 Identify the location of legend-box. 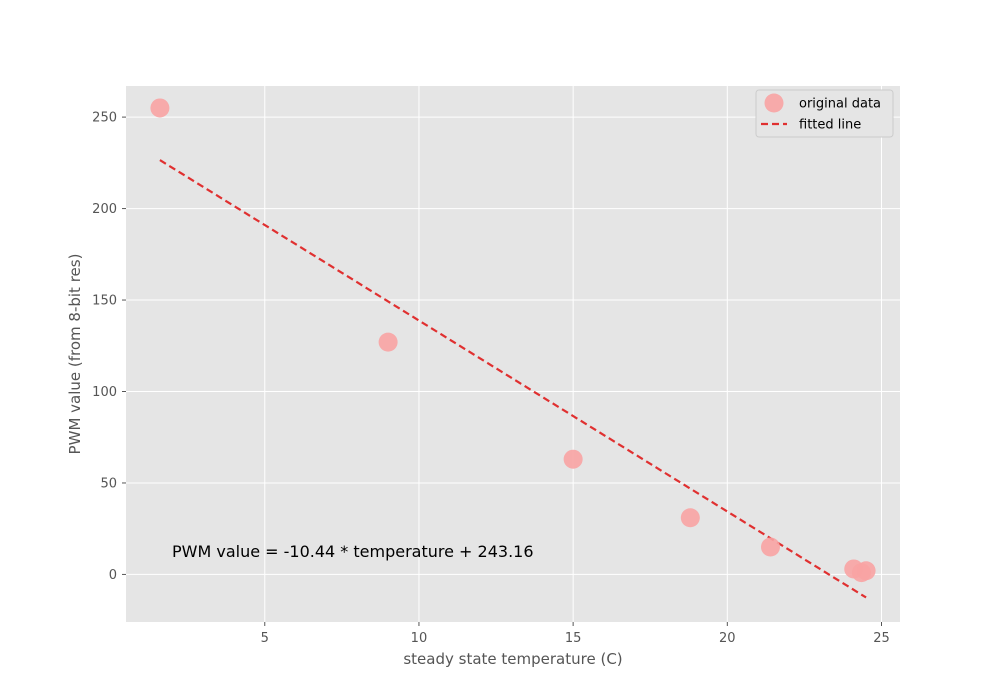
(824, 113).